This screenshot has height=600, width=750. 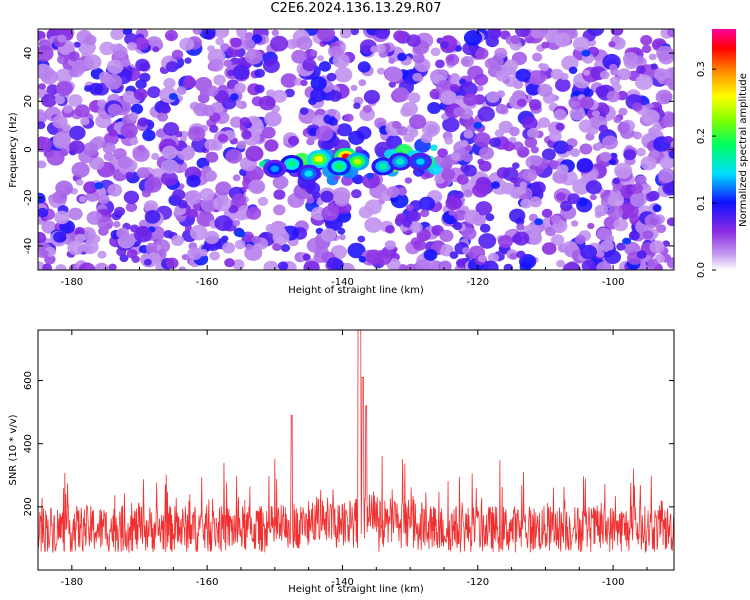 What do you see at coordinates (627, 241) in the screenshot?
I see `heatmap-speck` at bounding box center [627, 241].